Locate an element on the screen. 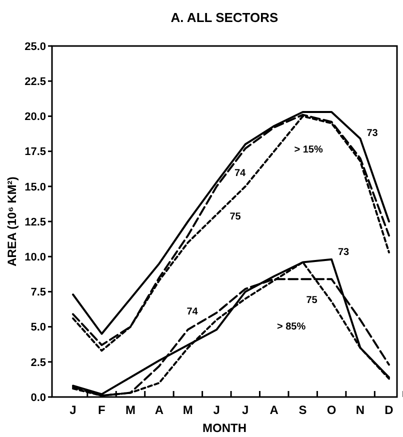  y-tick-label: 7.5 is located at coordinates (38, 292).